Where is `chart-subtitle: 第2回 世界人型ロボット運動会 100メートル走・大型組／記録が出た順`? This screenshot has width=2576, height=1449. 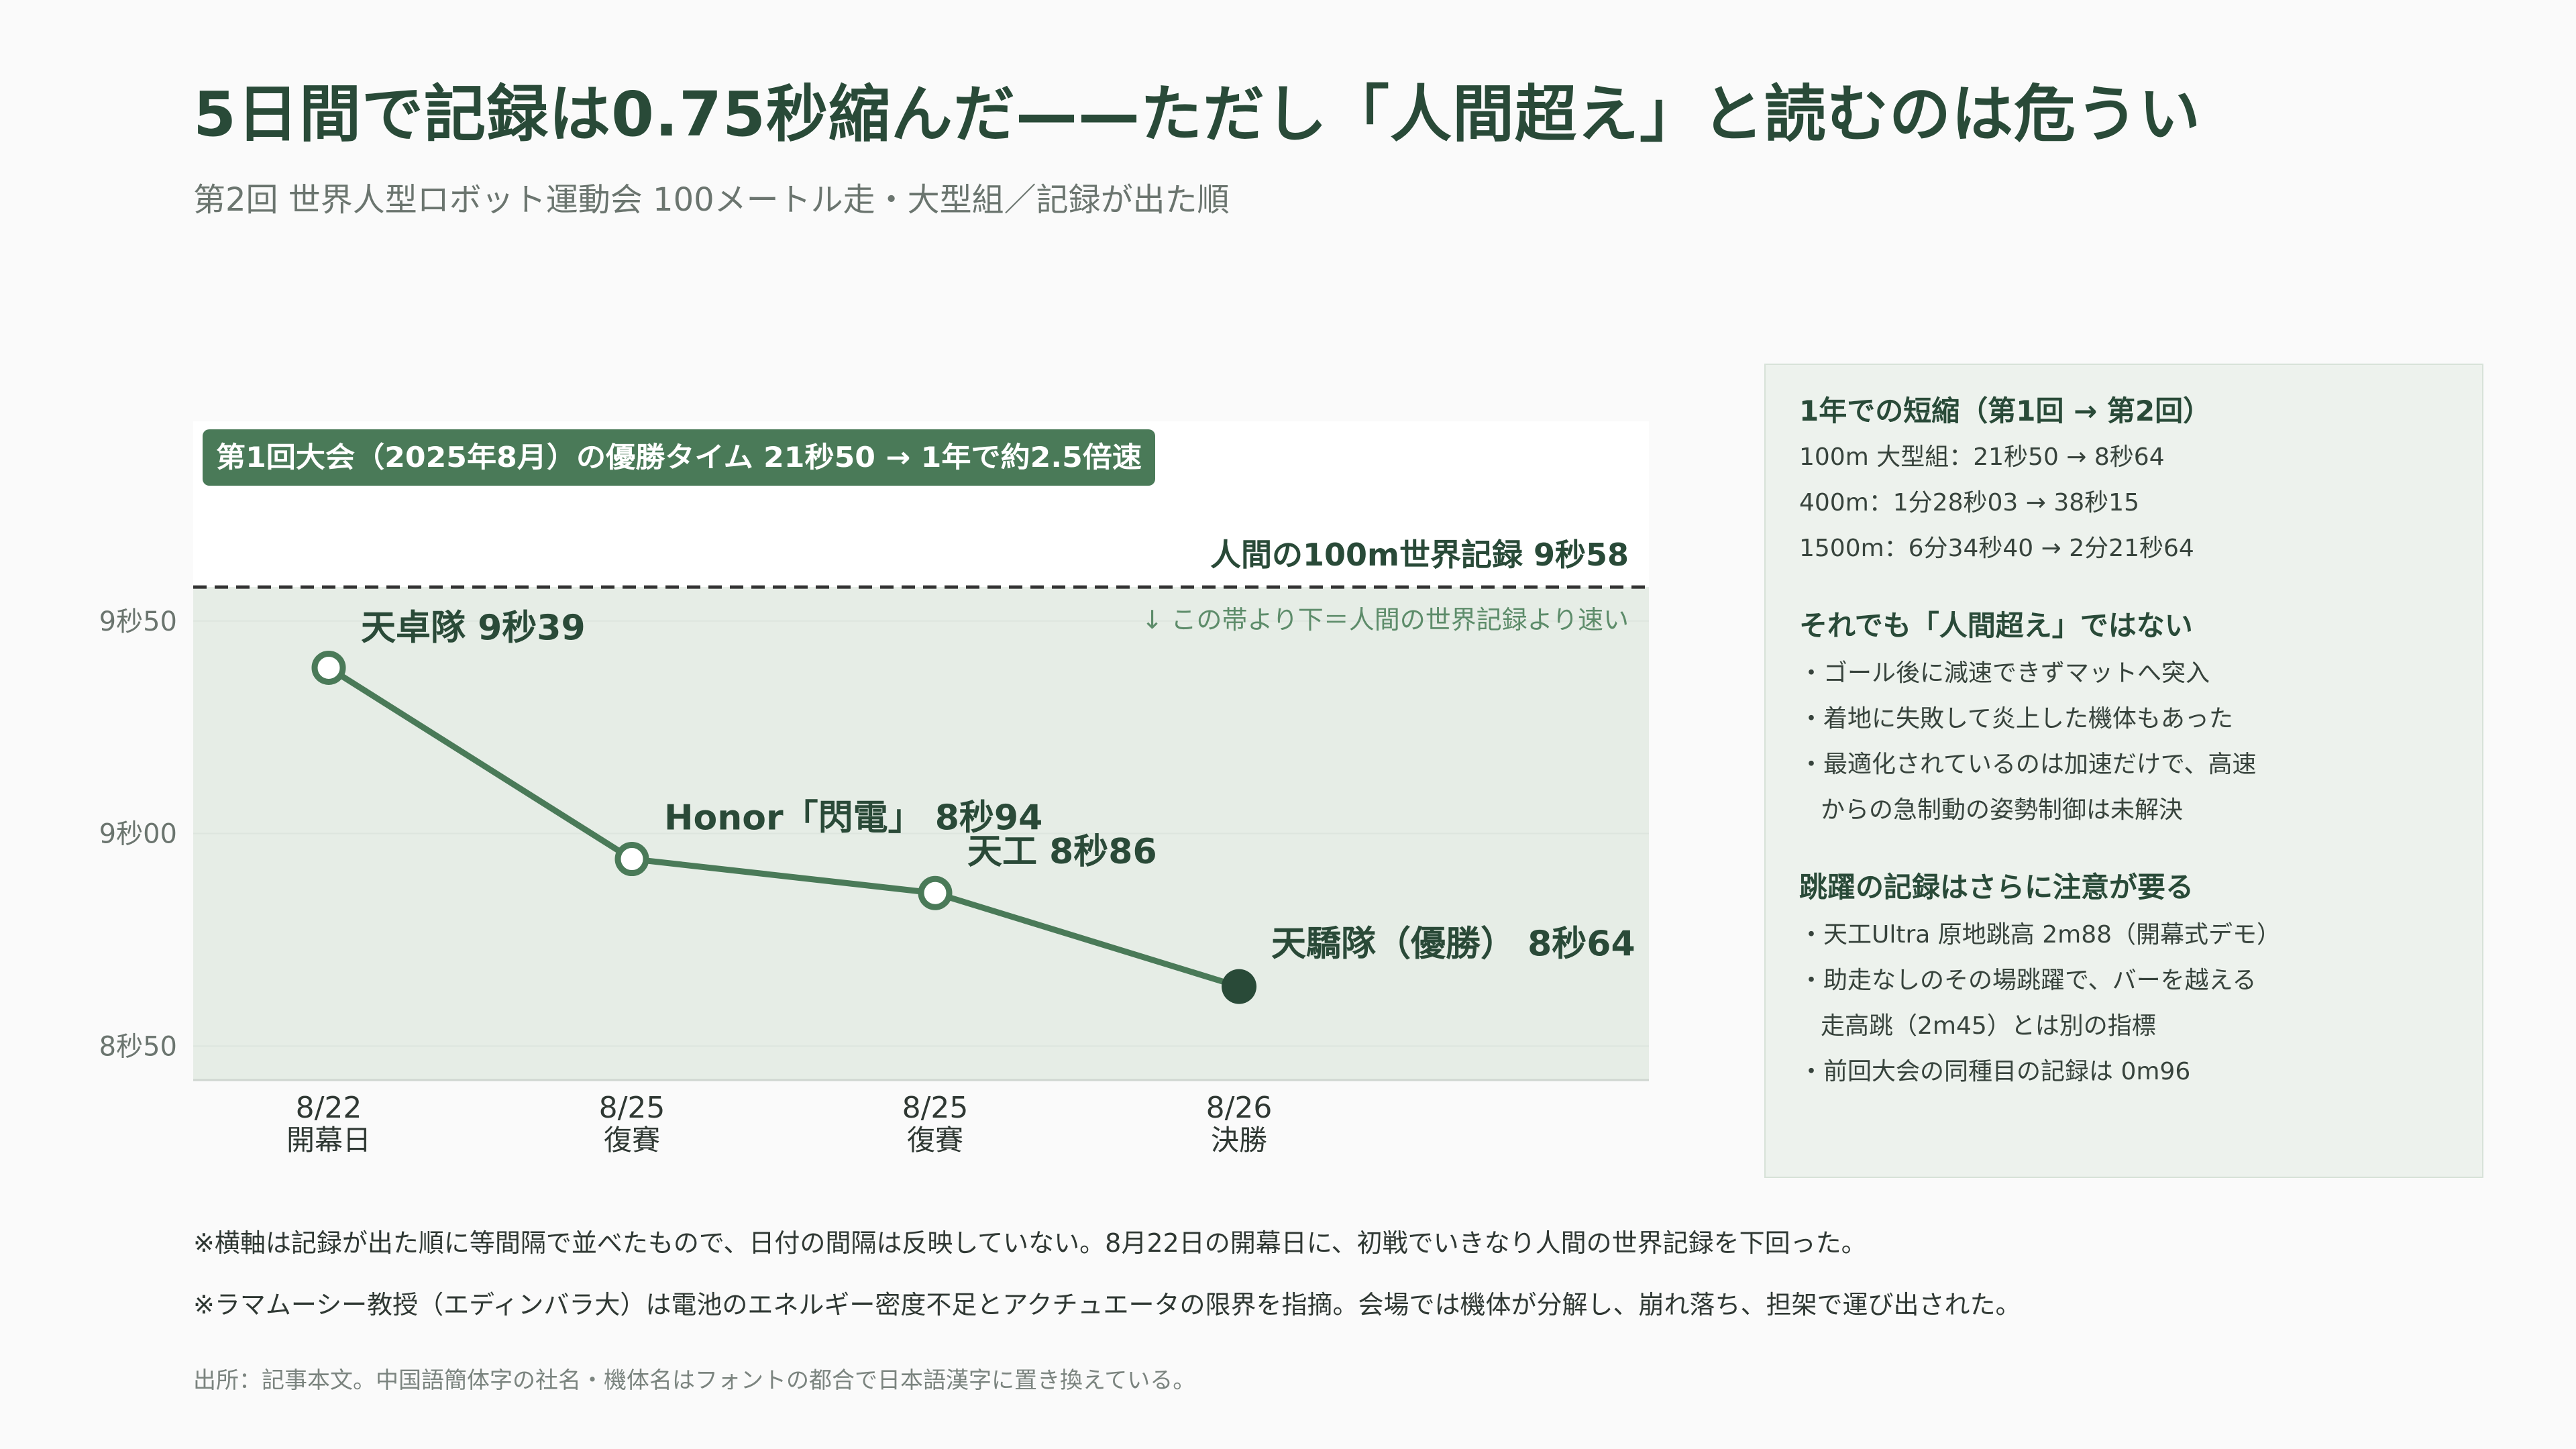
chart-subtitle: 第2回 世界人型ロボット運動会 100メートル走・大型組／記録が出た順 is located at coordinates (711, 200).